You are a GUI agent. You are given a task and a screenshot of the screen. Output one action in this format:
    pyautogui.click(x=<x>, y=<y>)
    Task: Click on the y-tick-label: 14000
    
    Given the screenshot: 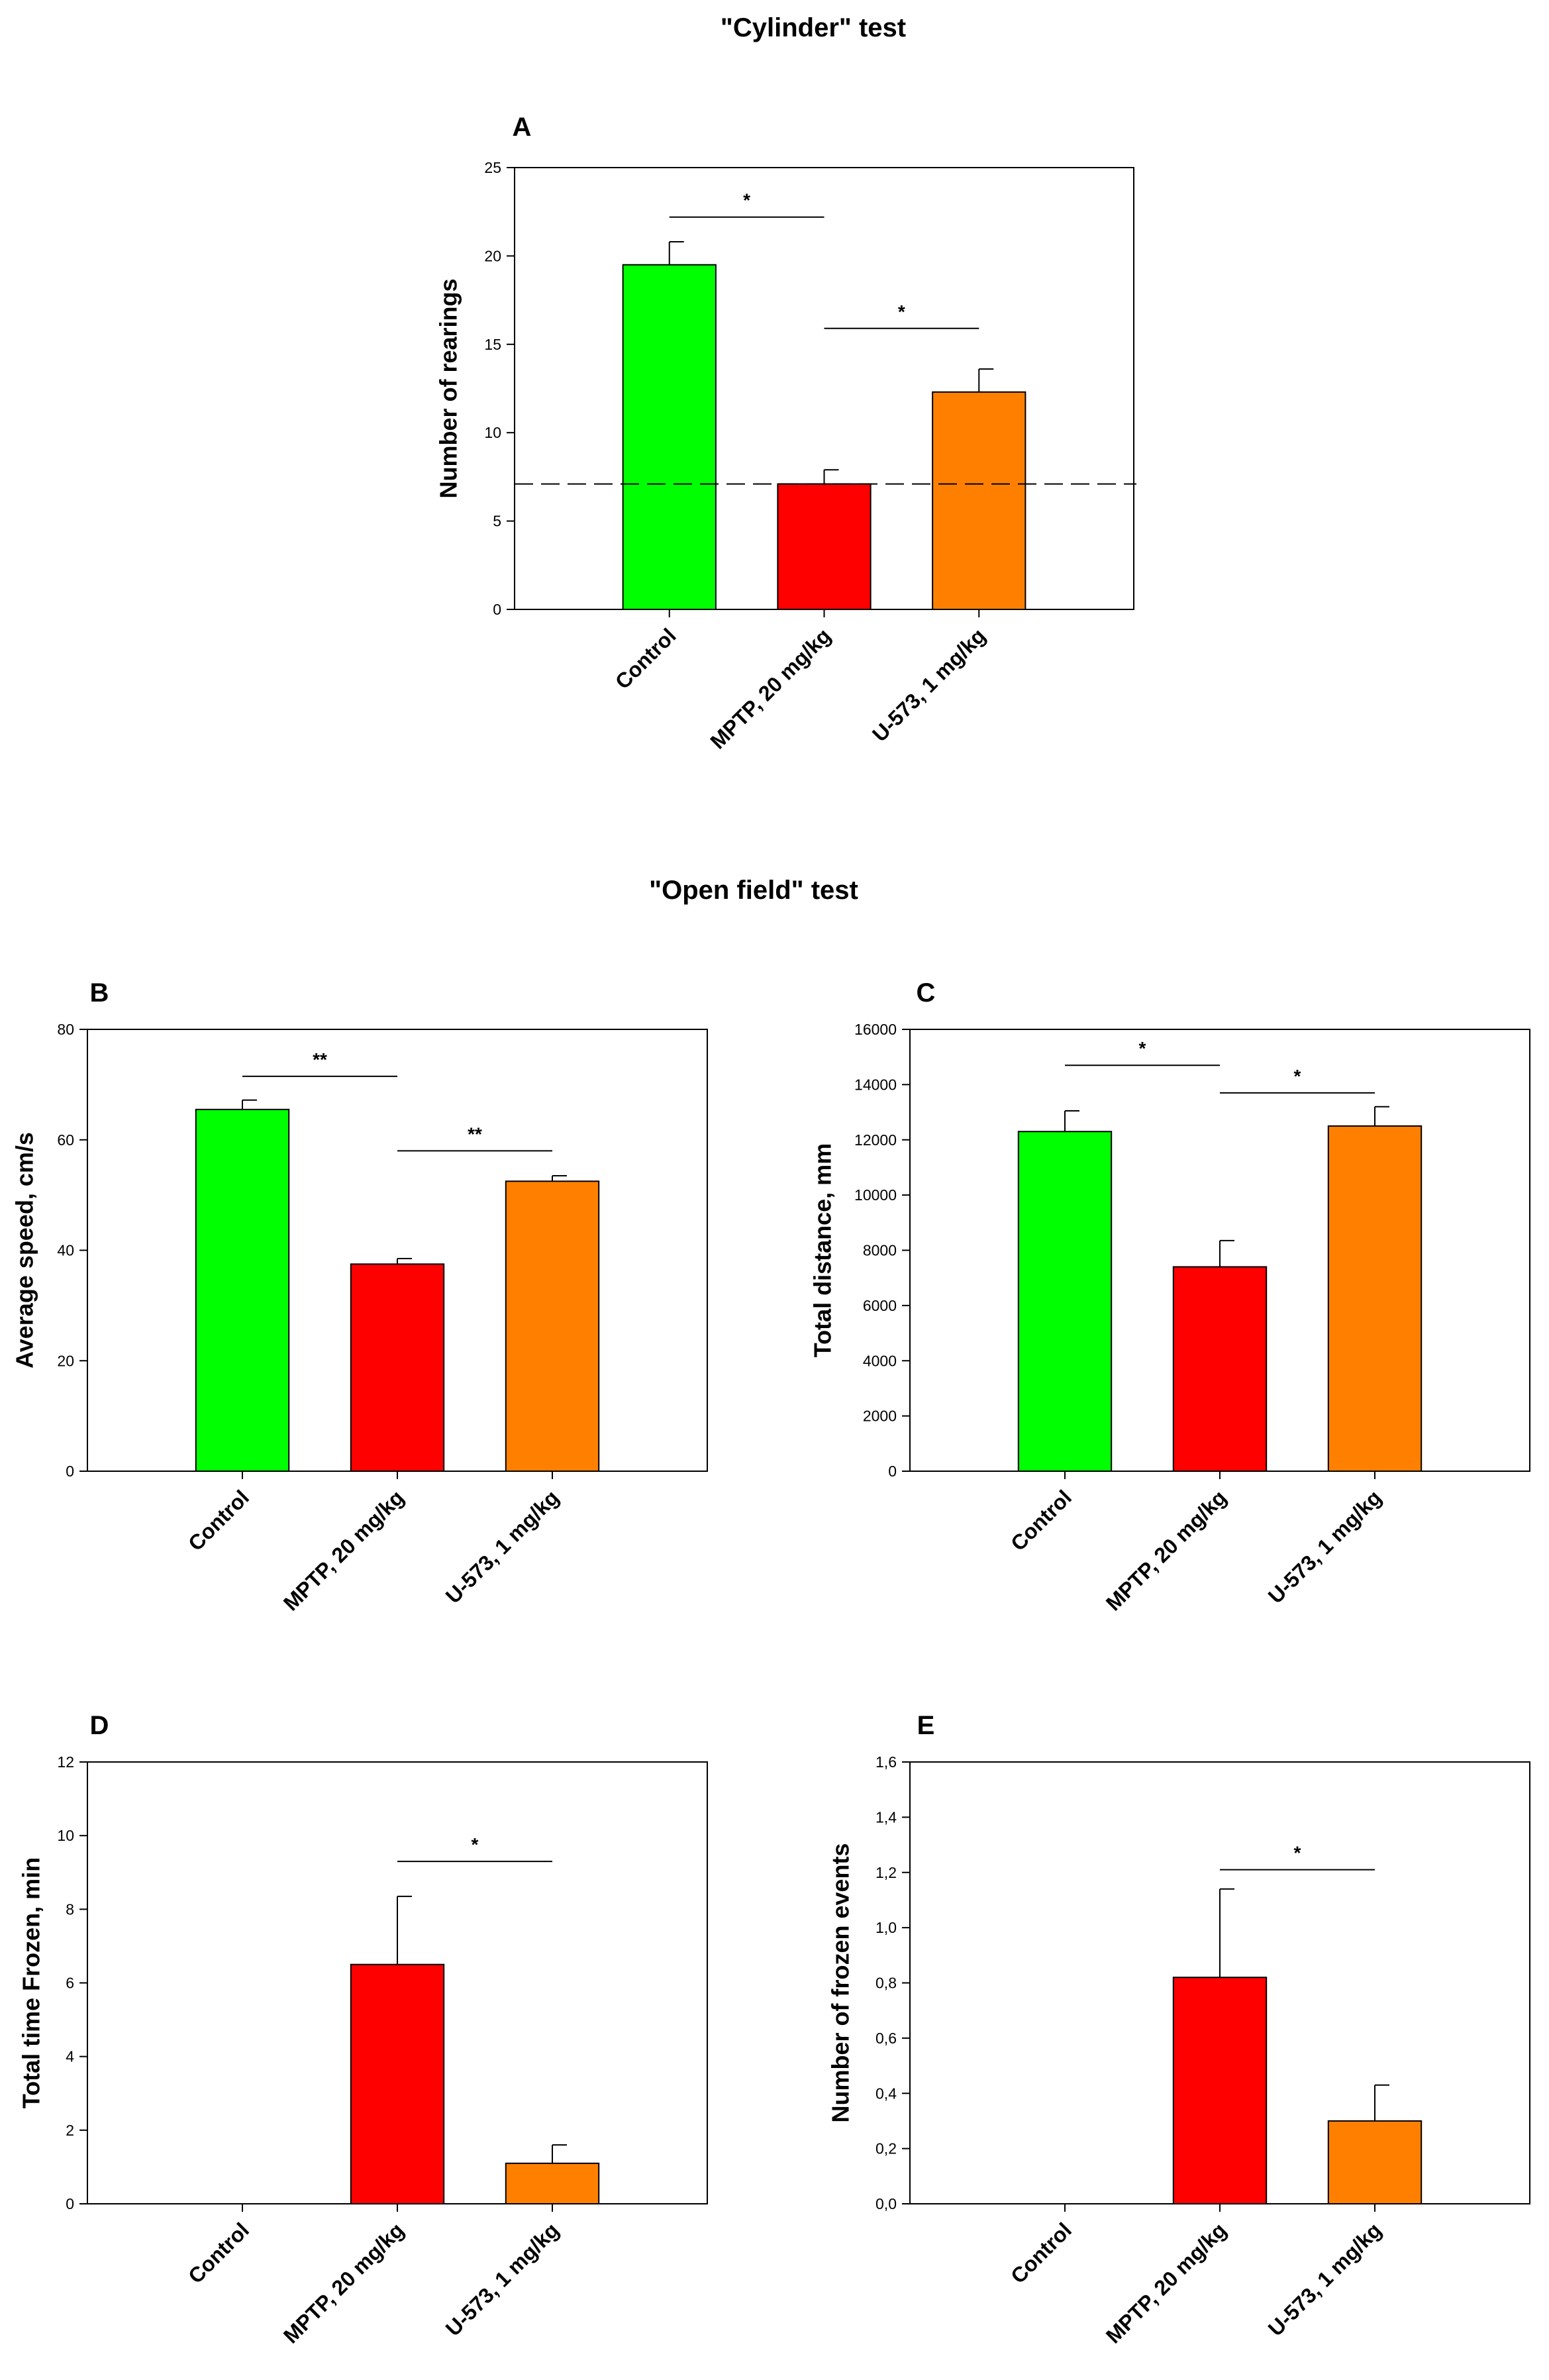 What is the action you would take?
    pyautogui.click(x=875, y=1084)
    